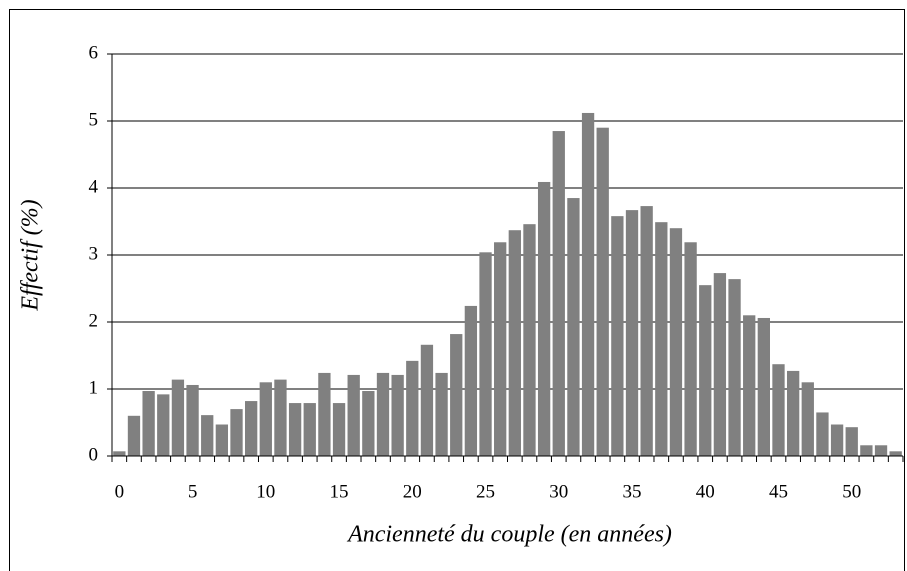 This screenshot has height=571, width=907. I want to click on x-tick-label: 40, so click(705, 491).